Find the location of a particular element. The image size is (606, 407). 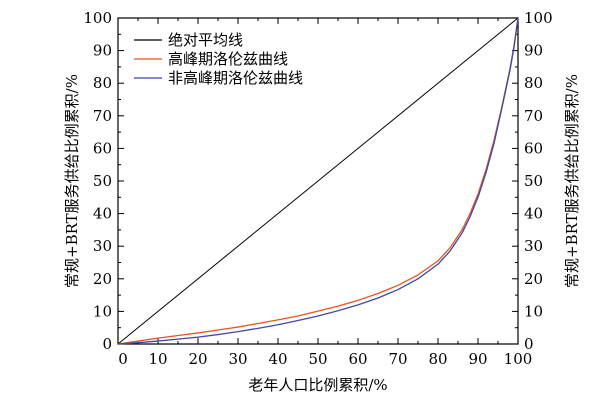

left-tick-label: 100 is located at coordinates (97, 18).